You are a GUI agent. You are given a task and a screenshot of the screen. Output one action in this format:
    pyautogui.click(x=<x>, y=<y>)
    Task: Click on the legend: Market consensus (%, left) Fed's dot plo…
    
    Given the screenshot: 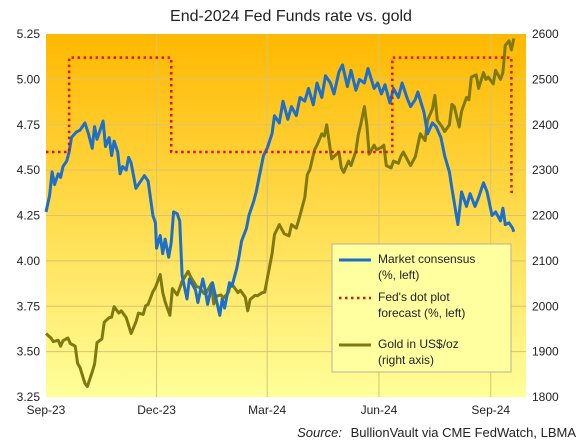 What is the action you would take?
    pyautogui.click(x=421, y=308)
    